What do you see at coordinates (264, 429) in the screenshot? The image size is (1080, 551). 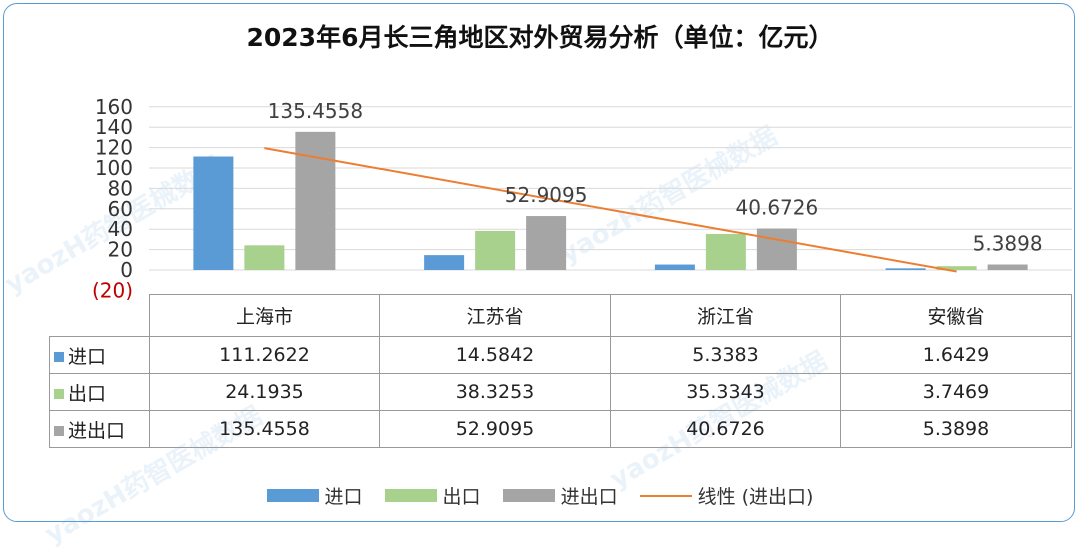 I see `table-cell: 135.4558` at bounding box center [264, 429].